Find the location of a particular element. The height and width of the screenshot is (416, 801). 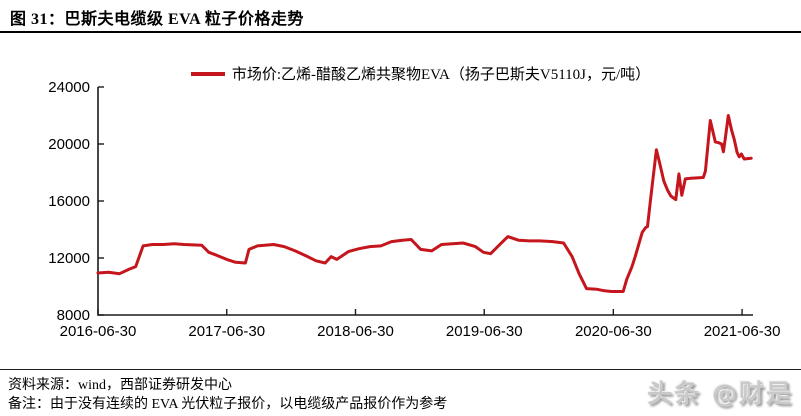

footer-divider is located at coordinates (400, 369).